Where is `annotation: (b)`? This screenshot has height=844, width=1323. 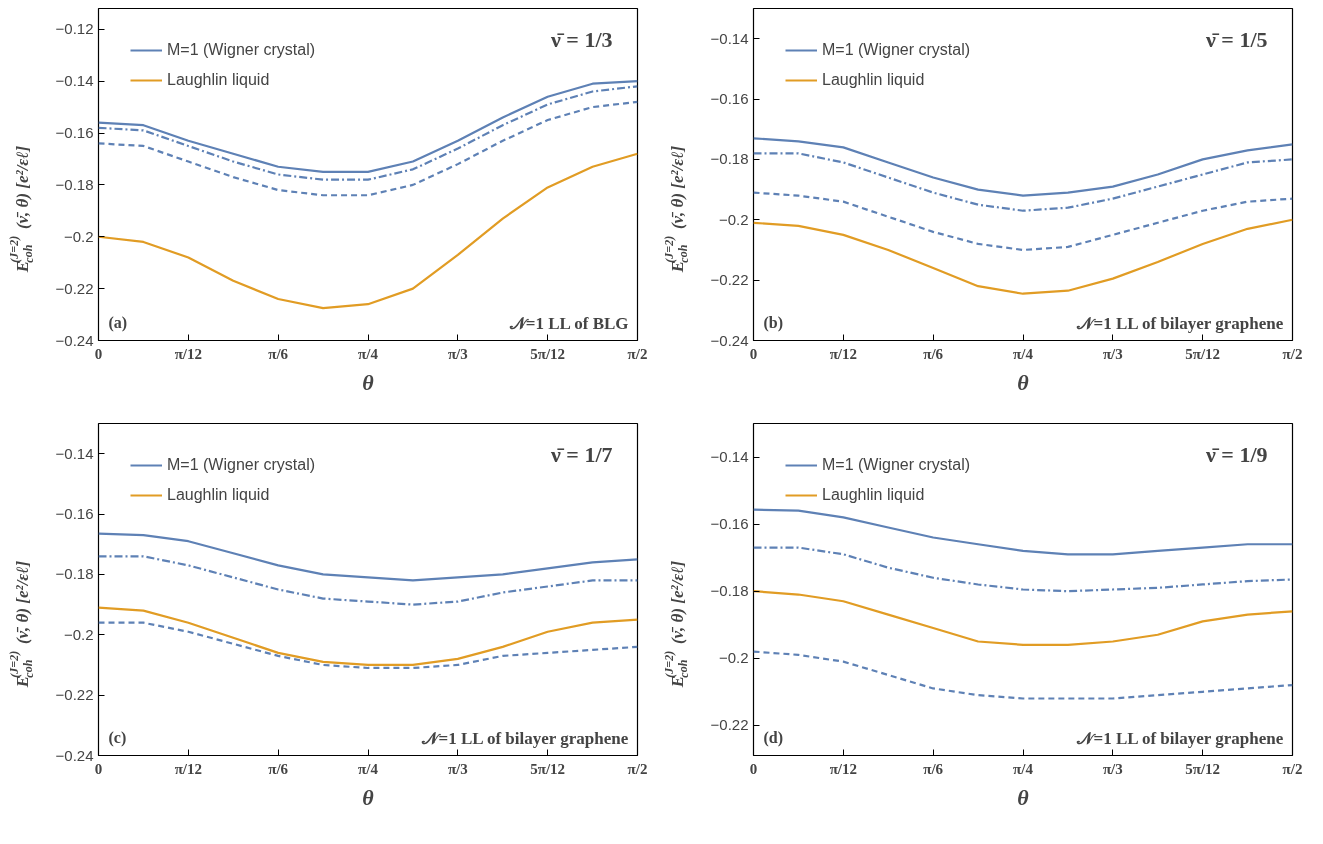 annotation: (b) is located at coordinates (773, 322).